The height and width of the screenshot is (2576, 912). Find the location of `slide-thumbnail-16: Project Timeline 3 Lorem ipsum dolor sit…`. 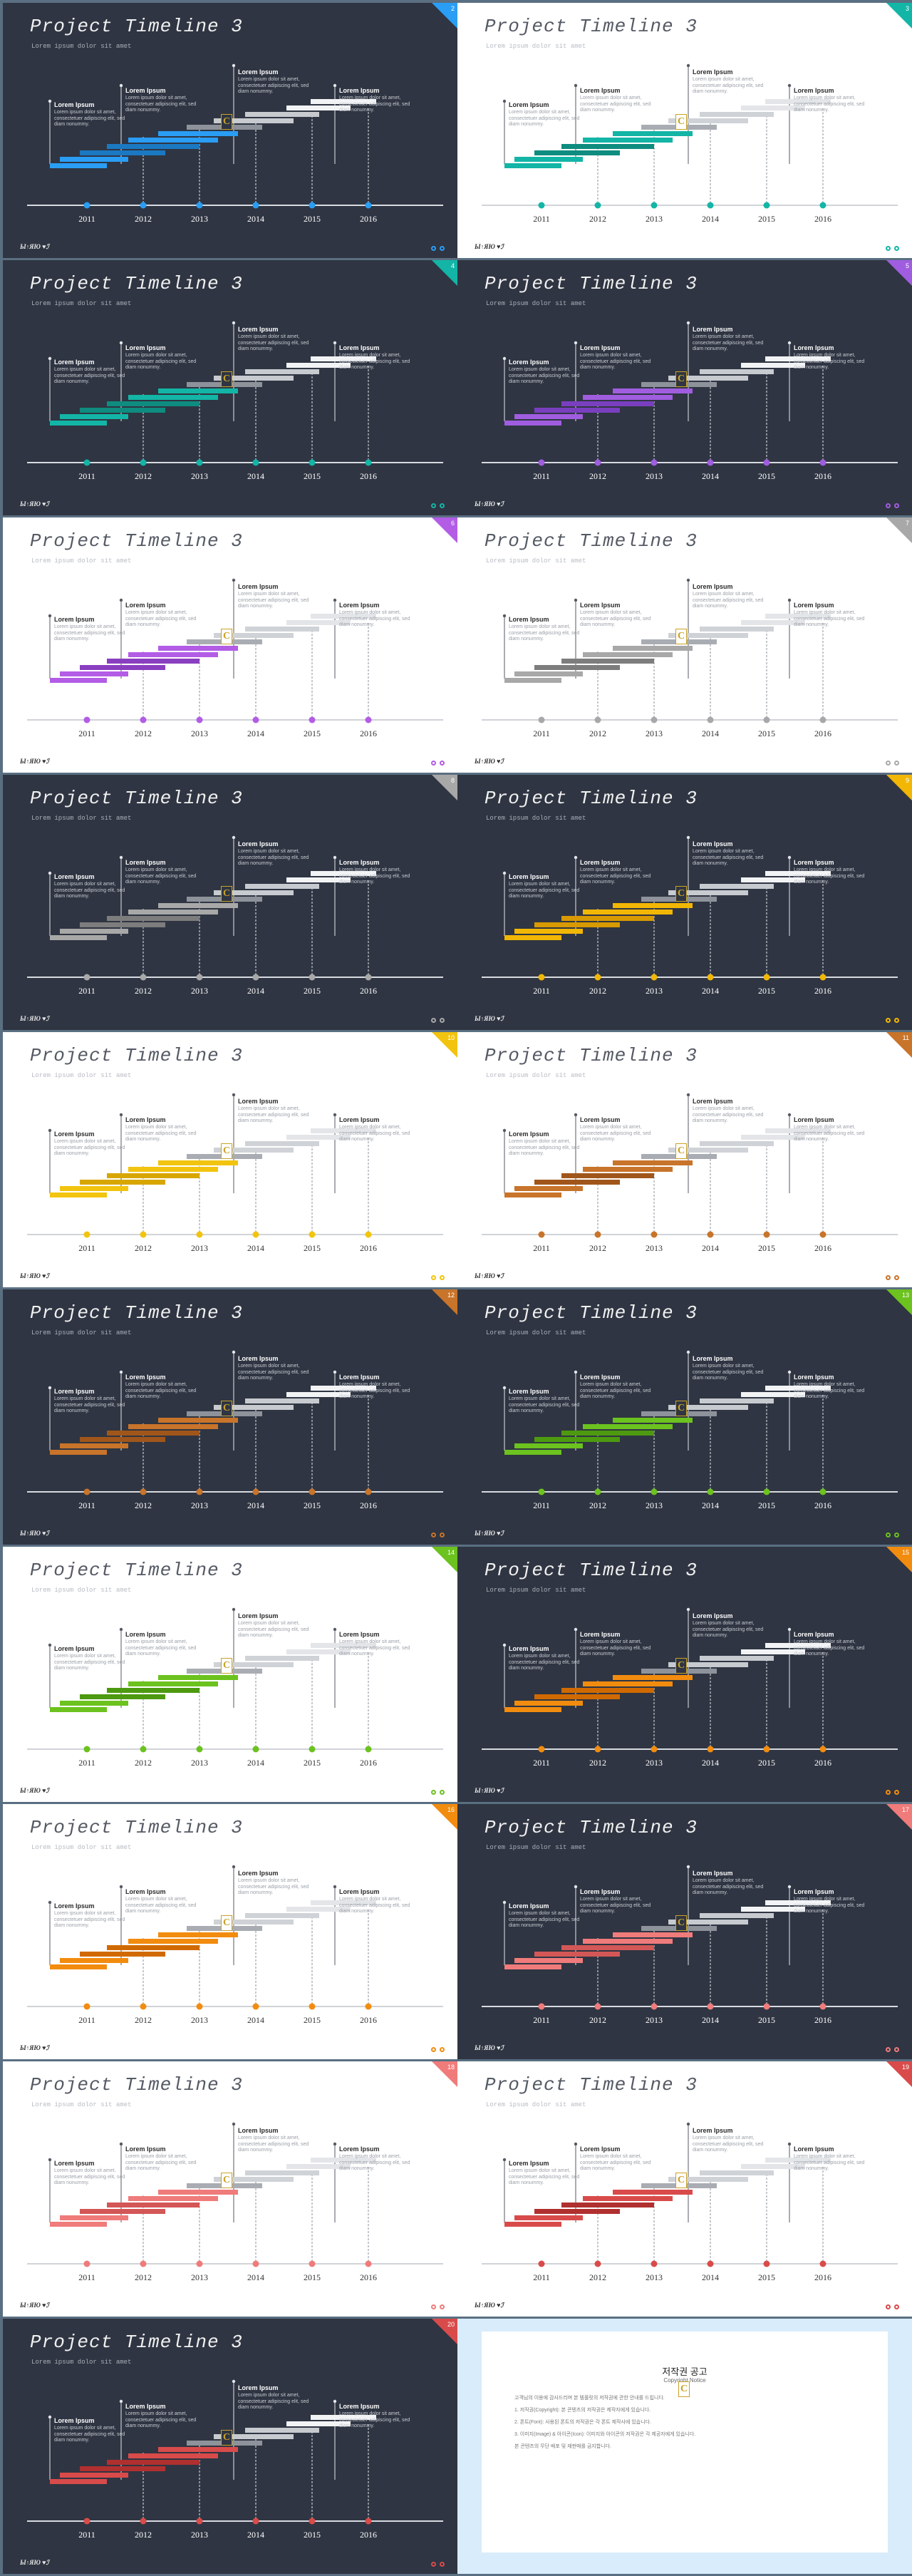

slide-thumbnail-16: Project Timeline 3 Lorem ipsum dolor sit… is located at coordinates (230, 1931).